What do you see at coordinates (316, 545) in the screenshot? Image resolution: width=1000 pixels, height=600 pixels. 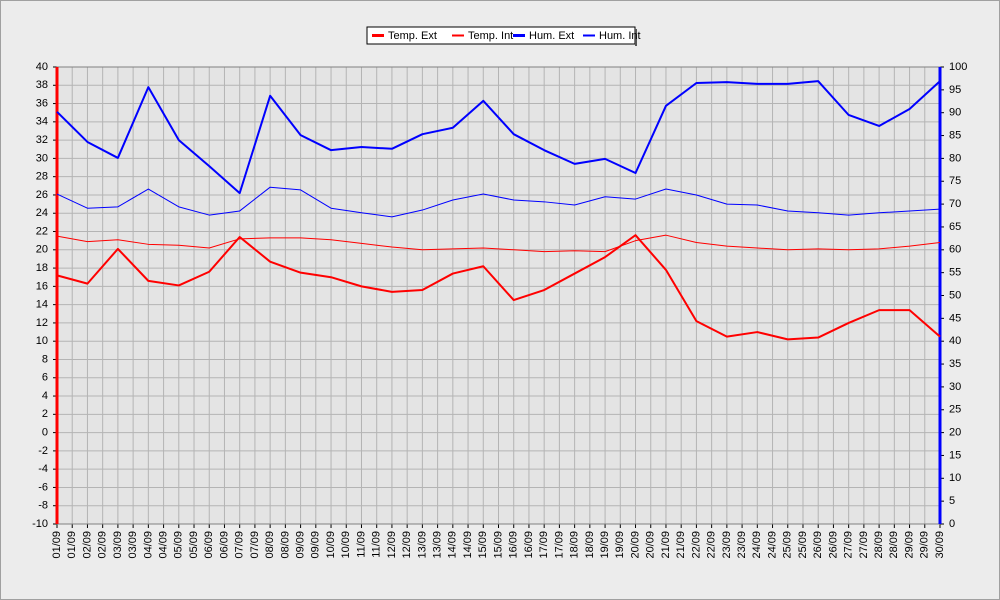 I see `x-tick-label: 09/09` at bounding box center [316, 545].